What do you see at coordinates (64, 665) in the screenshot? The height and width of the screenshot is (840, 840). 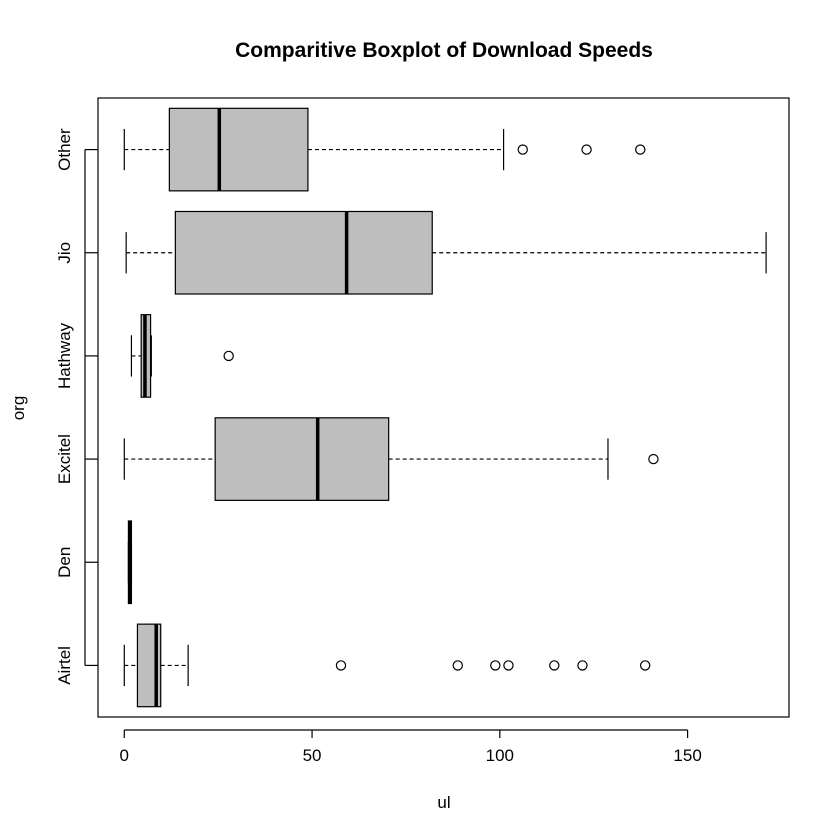 I see `y-tick-label-airtel: Airtel` at bounding box center [64, 665].